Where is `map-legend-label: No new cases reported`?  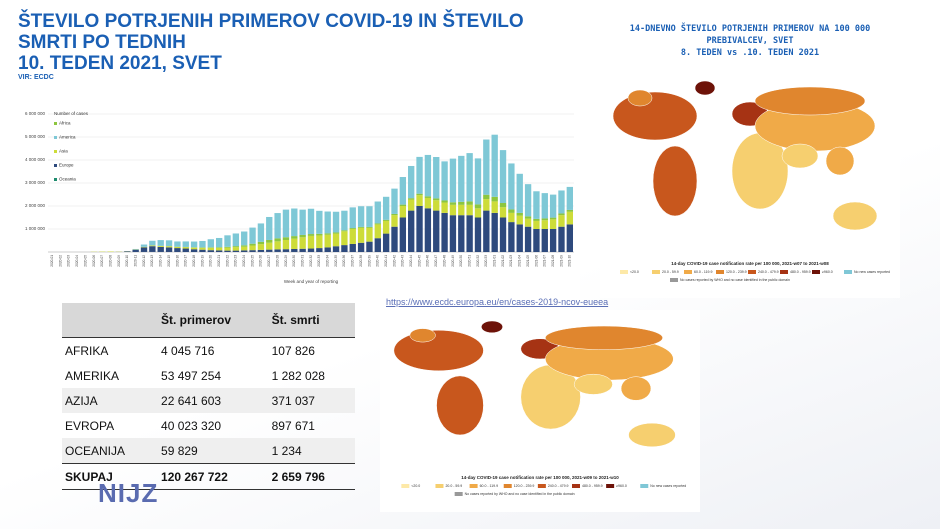 map-legend-label: No new cases reported is located at coordinates (668, 486).